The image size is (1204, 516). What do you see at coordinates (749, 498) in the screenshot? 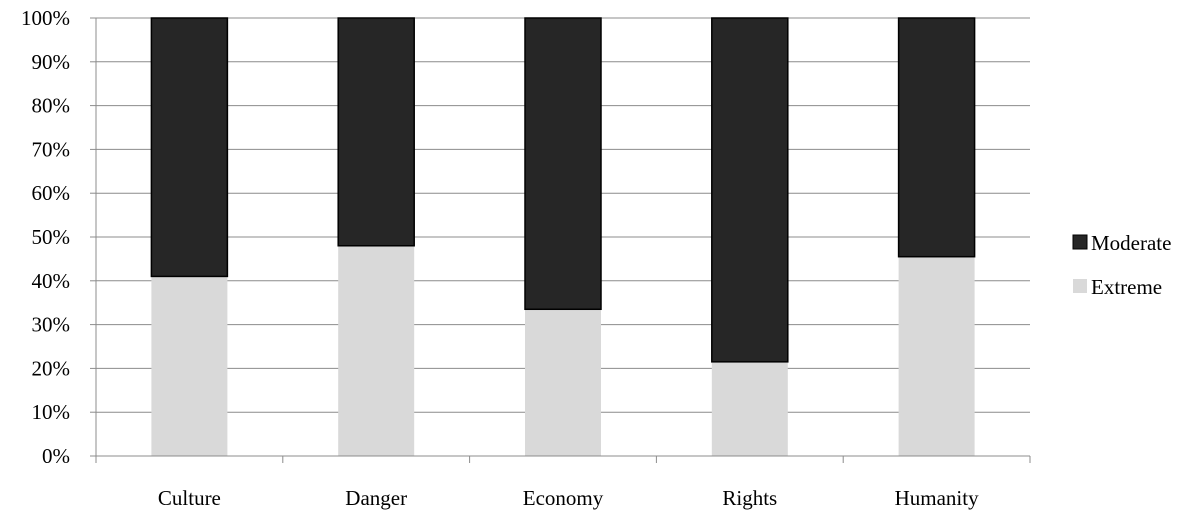
I see `x-tick-label: Rights` at bounding box center [749, 498].